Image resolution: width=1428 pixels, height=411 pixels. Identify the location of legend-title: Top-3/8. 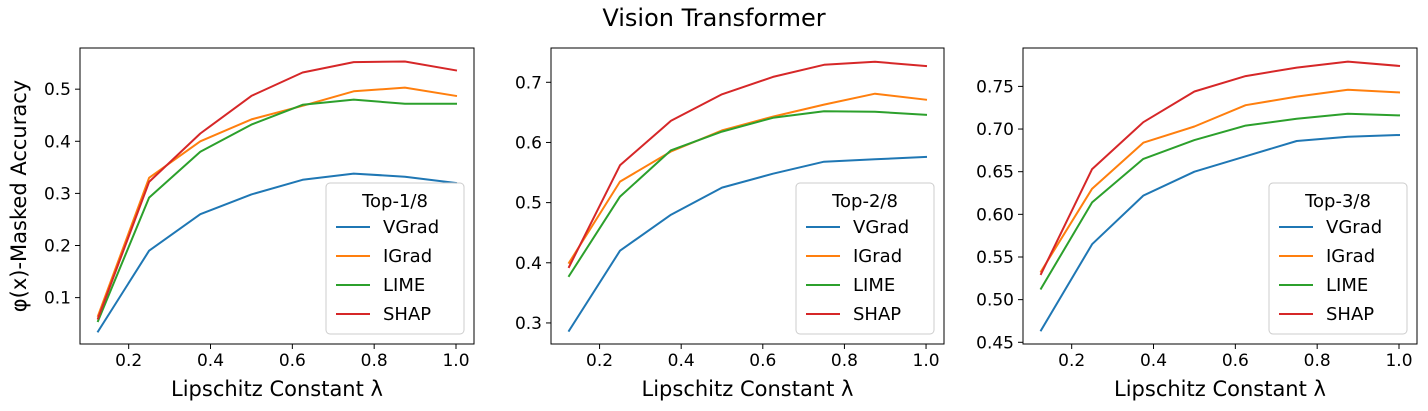
(1337, 201).